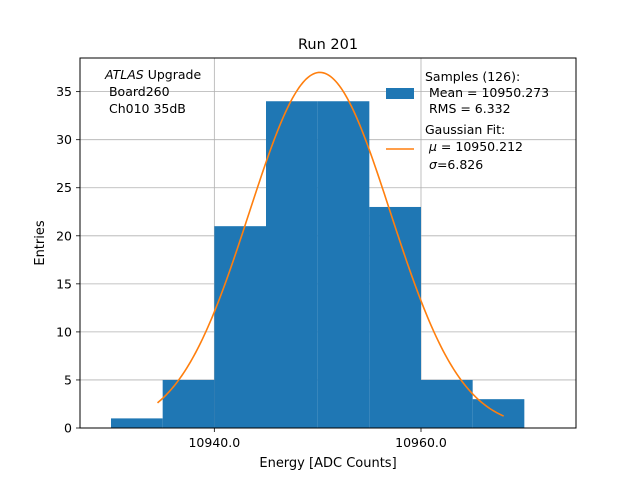  I want to click on legend-fit-mu: μ = 10950.212, so click(475, 146).